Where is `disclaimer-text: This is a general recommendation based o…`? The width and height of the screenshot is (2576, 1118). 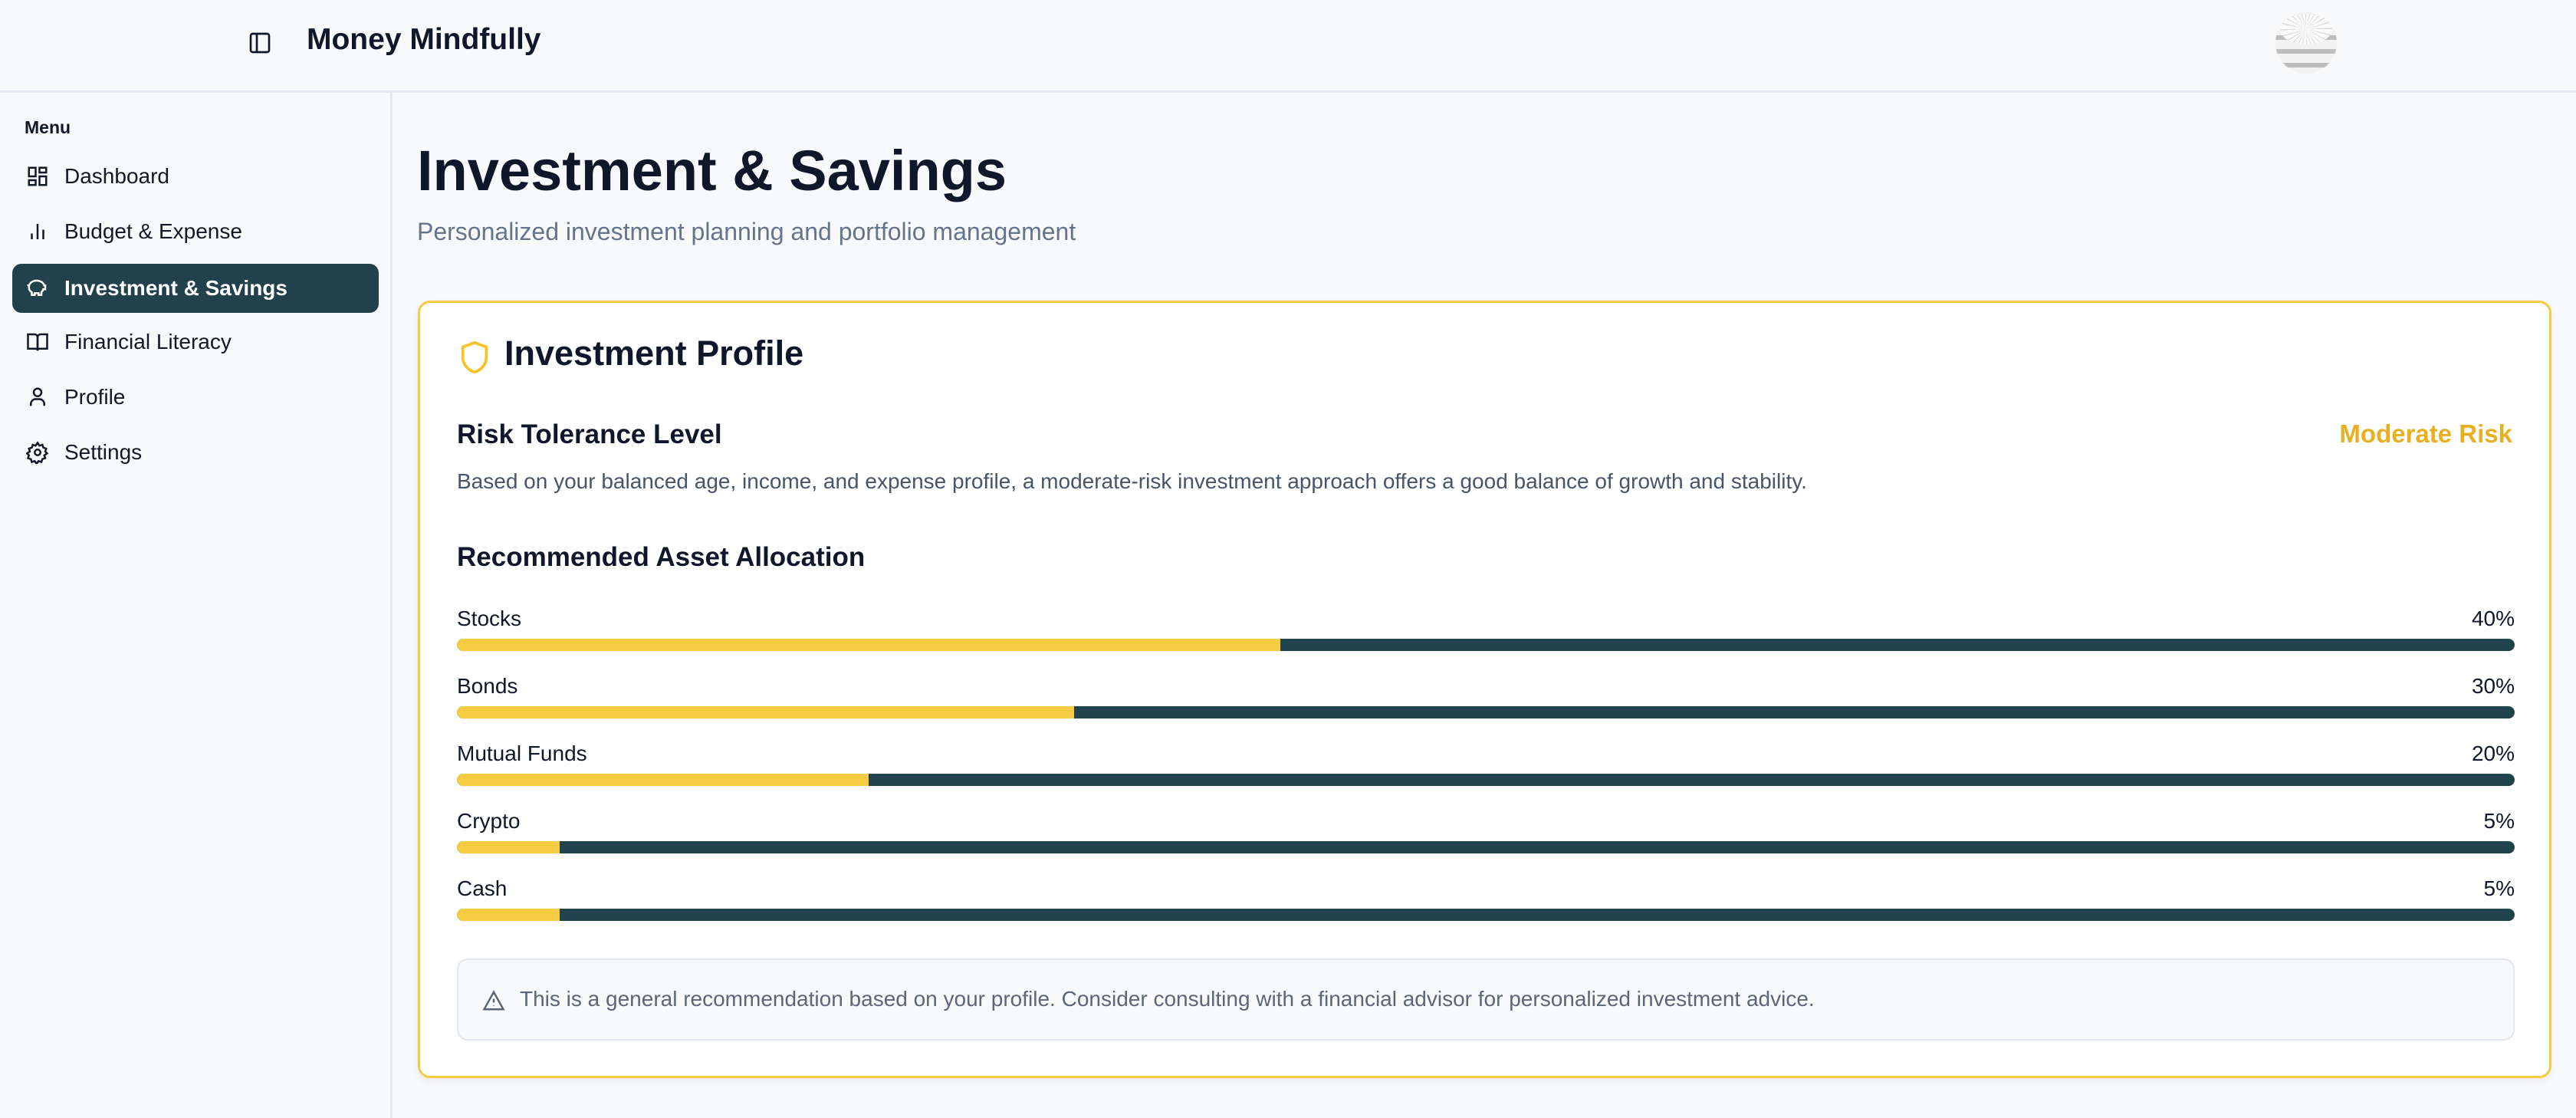 disclaimer-text: This is a general recommendation based o… is located at coordinates (1167, 999).